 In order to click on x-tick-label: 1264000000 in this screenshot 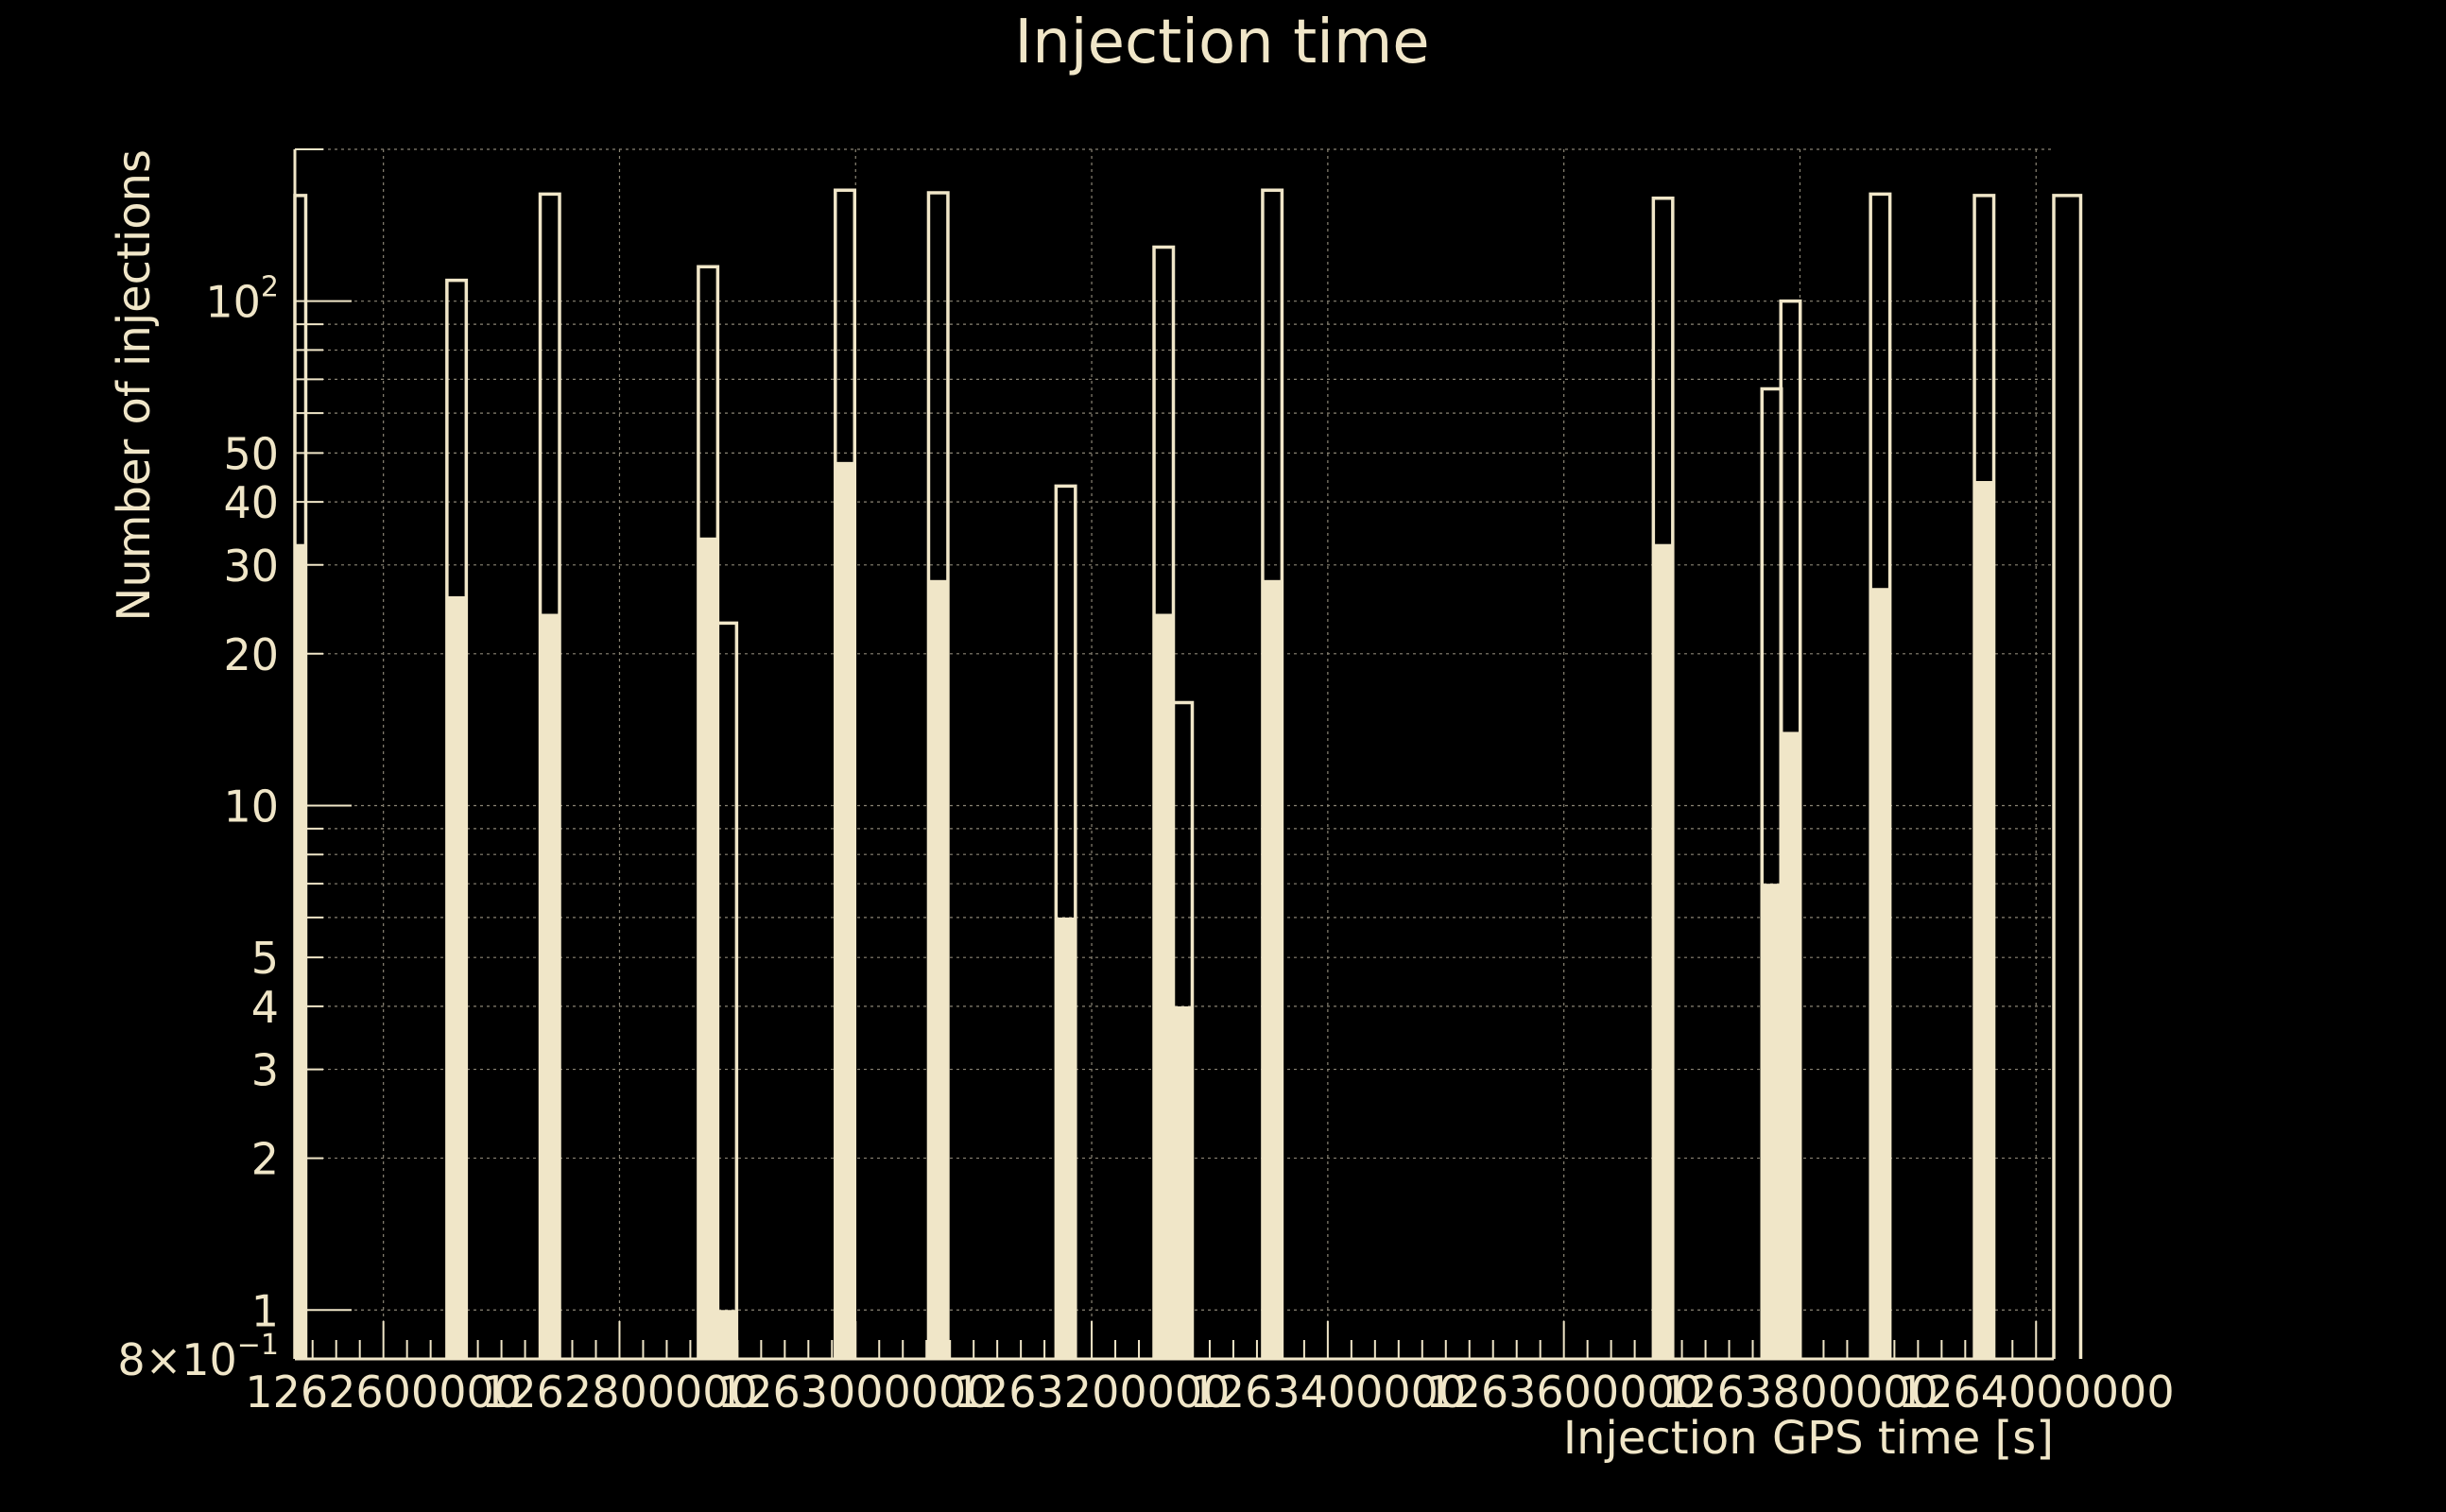, I will do `click(2036, 1392)`.